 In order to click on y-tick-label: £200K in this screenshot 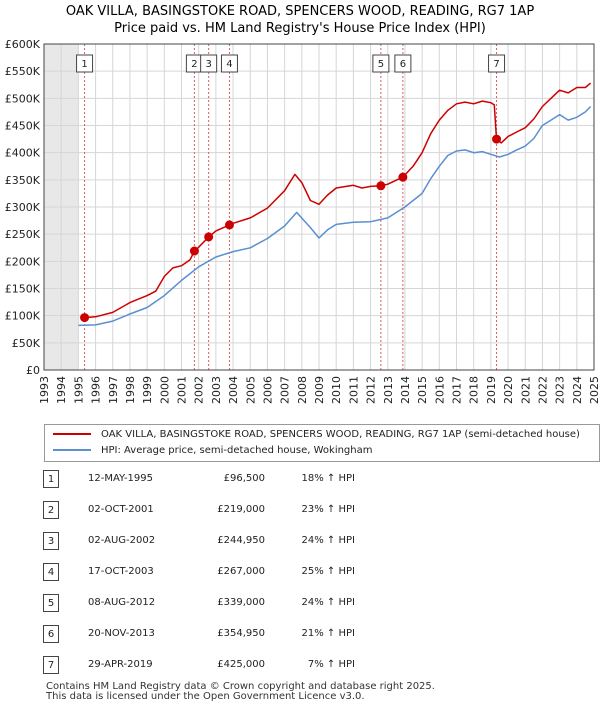, I will do `click(23, 261)`.